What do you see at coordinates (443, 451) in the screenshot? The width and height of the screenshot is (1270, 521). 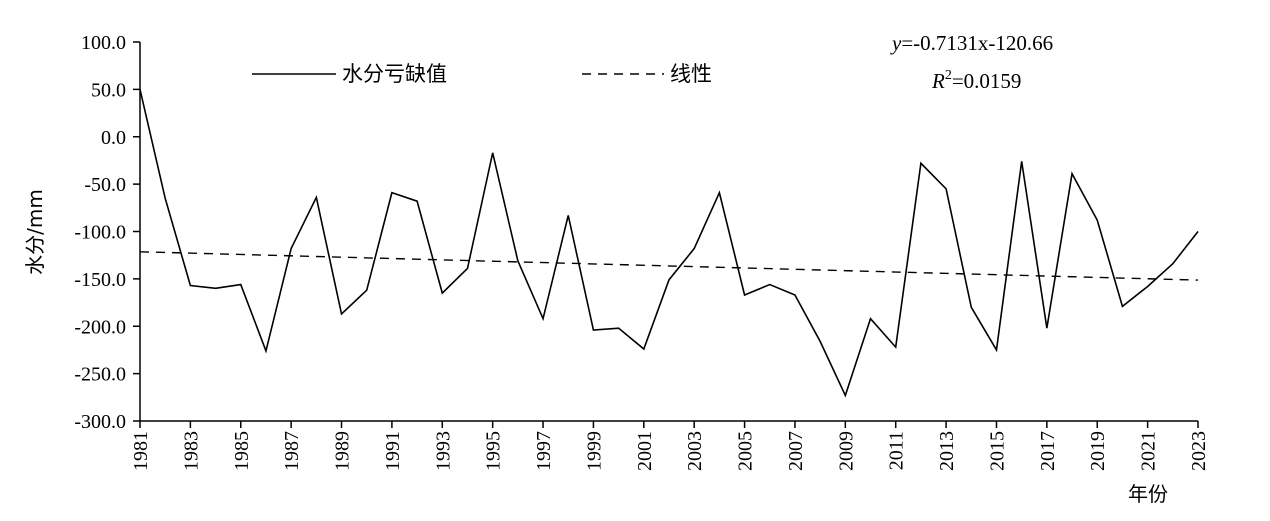 I see `x-tick-label: 1993` at bounding box center [443, 451].